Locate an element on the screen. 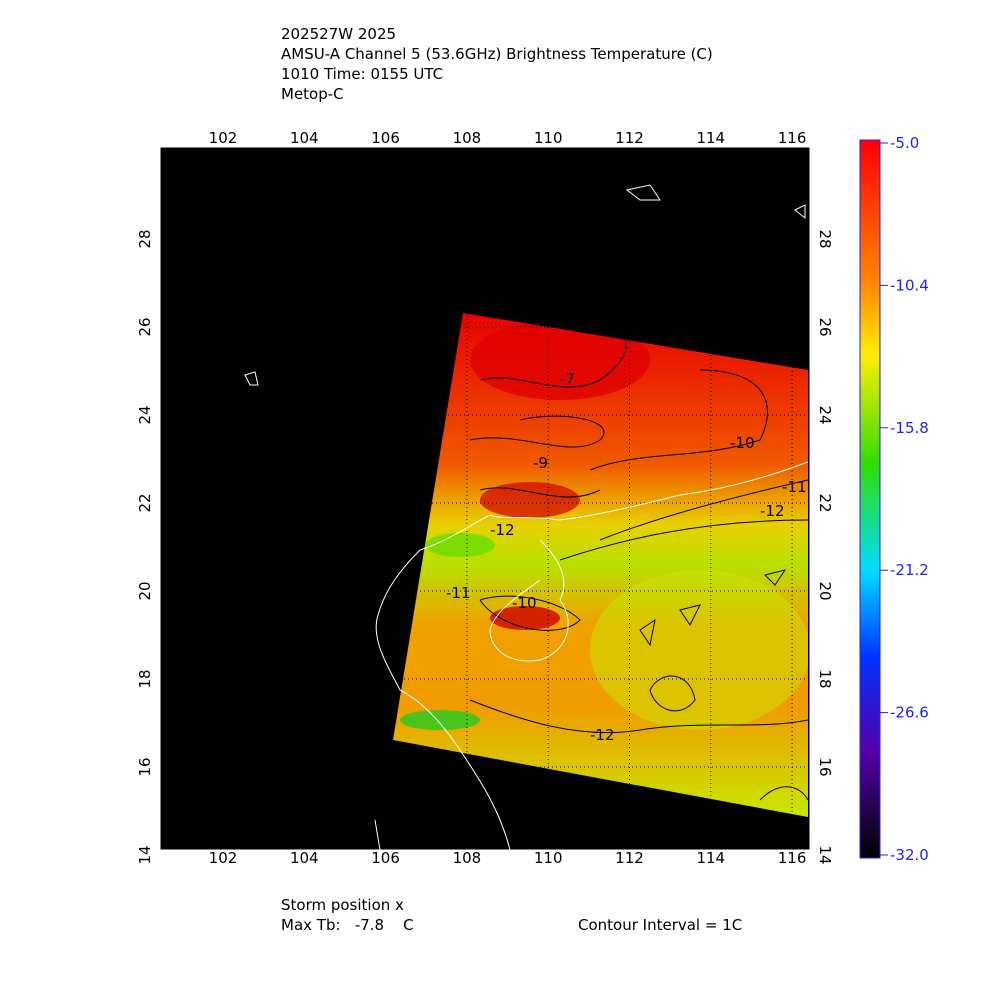  lon-tick-label-top: 104 is located at coordinates (304, 138).